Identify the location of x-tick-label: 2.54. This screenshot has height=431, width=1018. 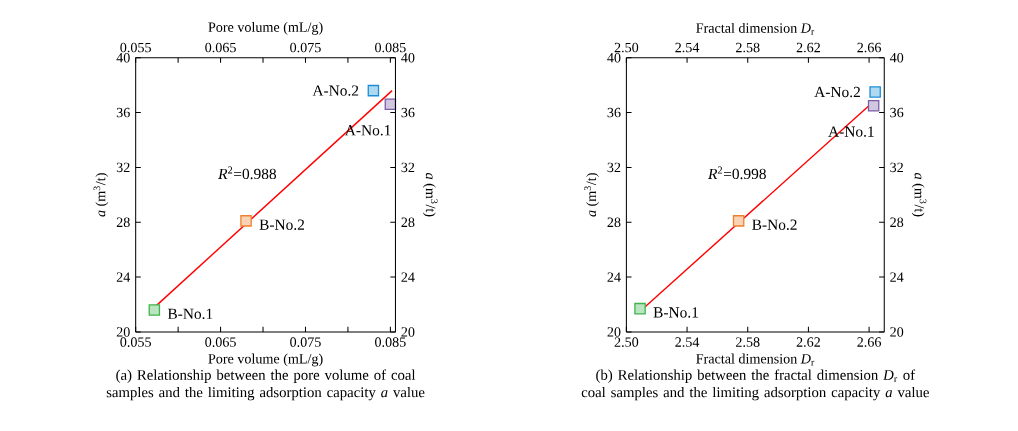
(687, 342).